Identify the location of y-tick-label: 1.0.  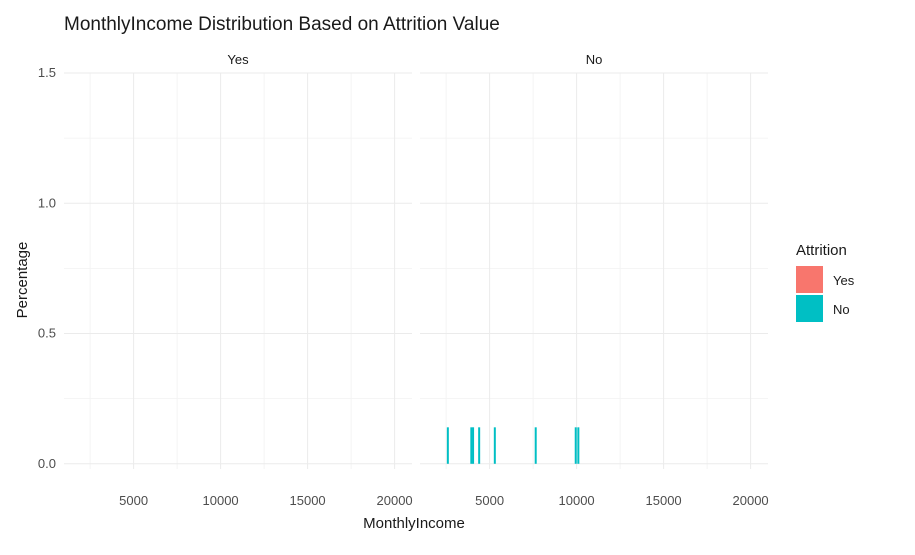
(47, 202).